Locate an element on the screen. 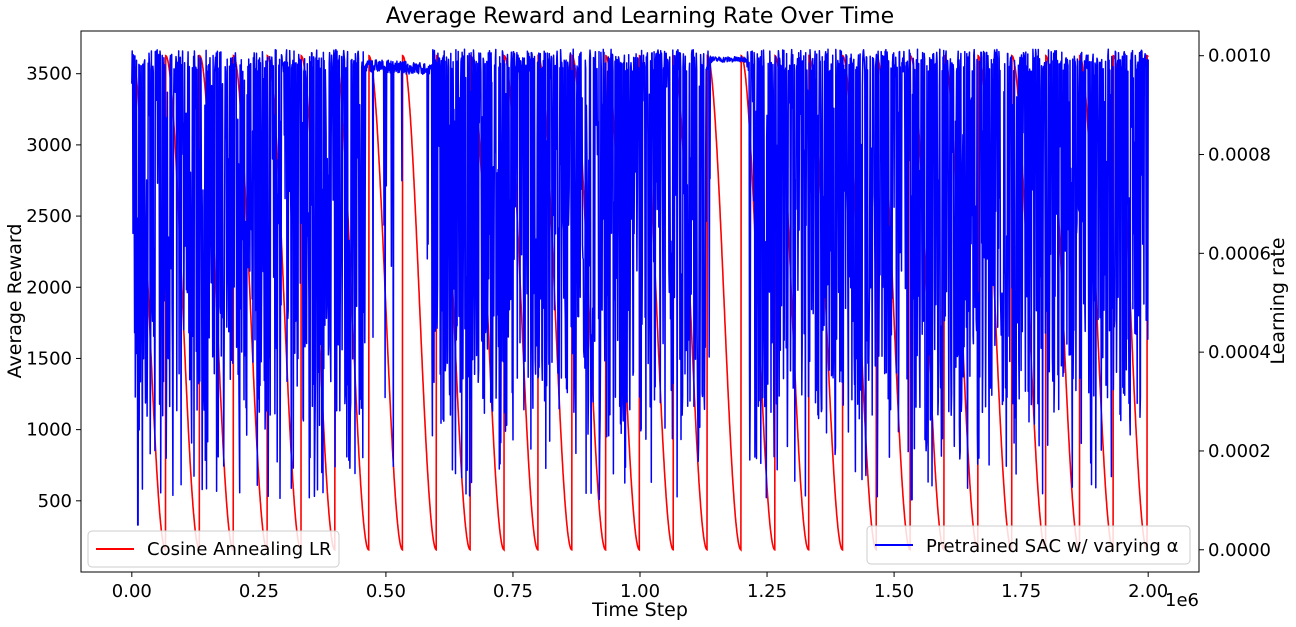  y-right-tick-label: 0.0004 is located at coordinates (1239, 352).